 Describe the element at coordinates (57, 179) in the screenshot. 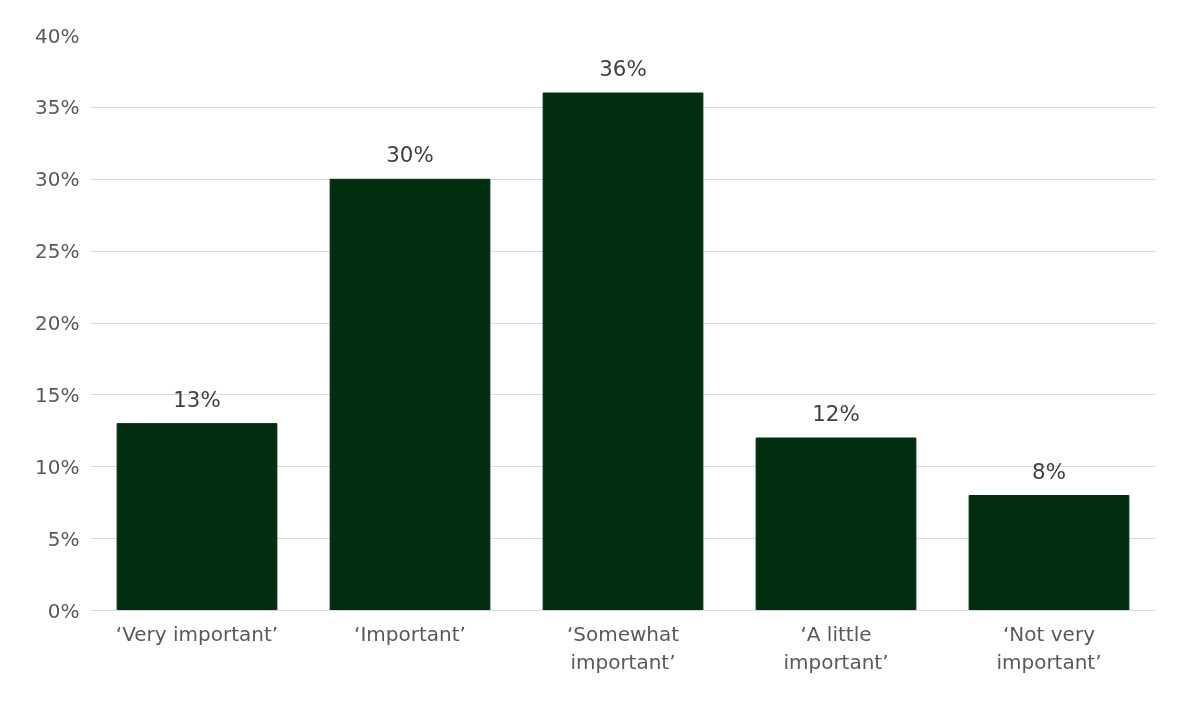

I see `y-tick-label: 30%` at that location.